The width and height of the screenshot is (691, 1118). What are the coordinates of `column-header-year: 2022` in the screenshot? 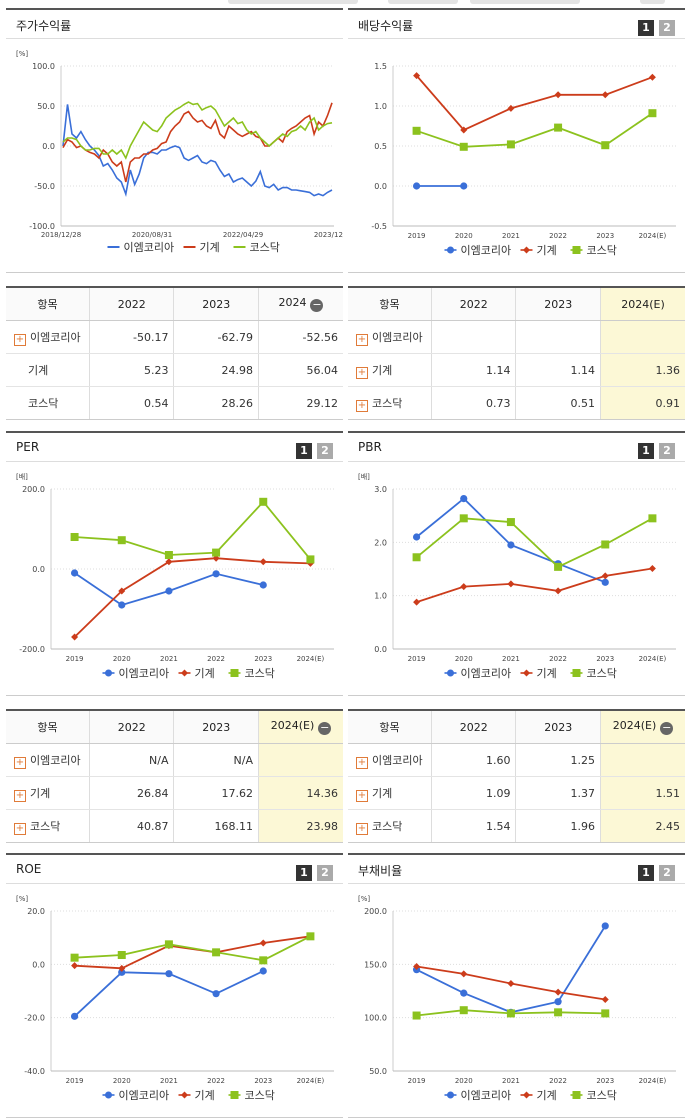 It's located at (473, 727).